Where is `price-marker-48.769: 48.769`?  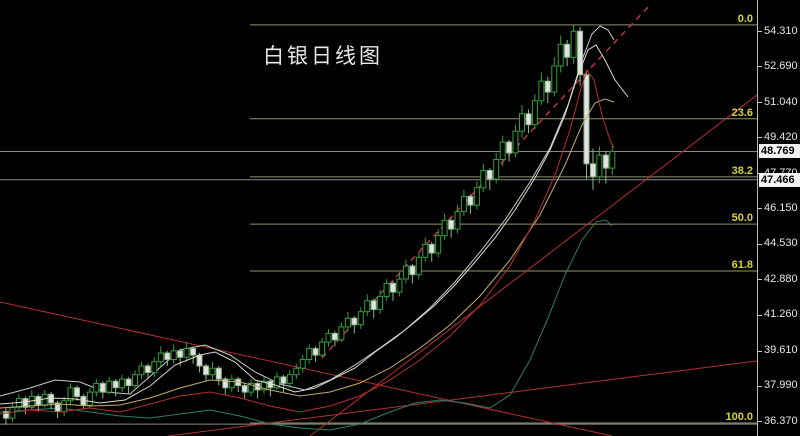 price-marker-48.769: 48.769 is located at coordinates (779, 151).